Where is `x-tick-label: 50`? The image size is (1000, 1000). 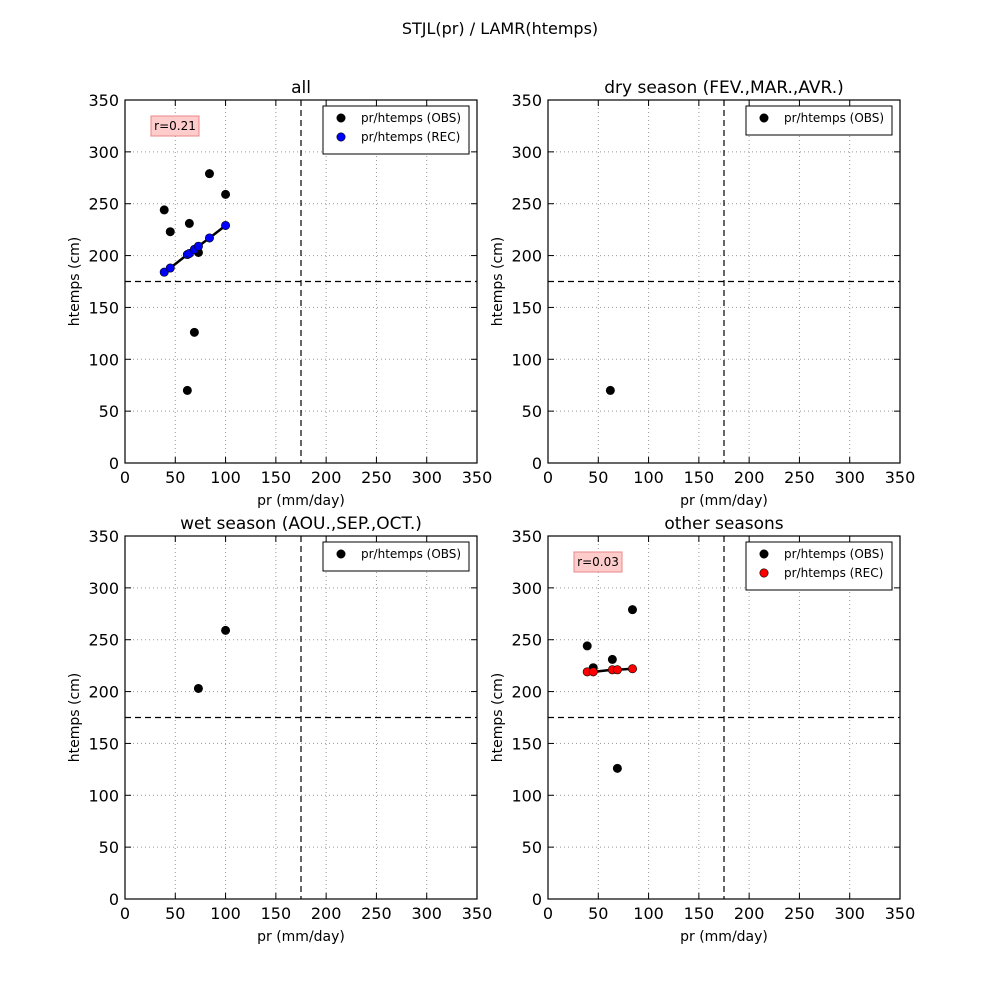
x-tick-label: 50 is located at coordinates (598, 913).